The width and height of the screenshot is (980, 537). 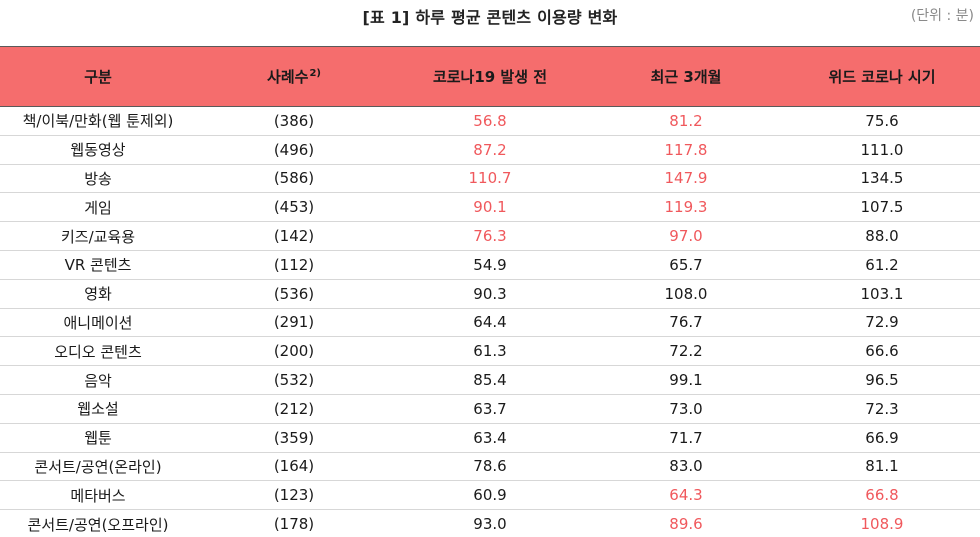 I want to click on row-with-covid-cell: 75.6, so click(x=882, y=121).